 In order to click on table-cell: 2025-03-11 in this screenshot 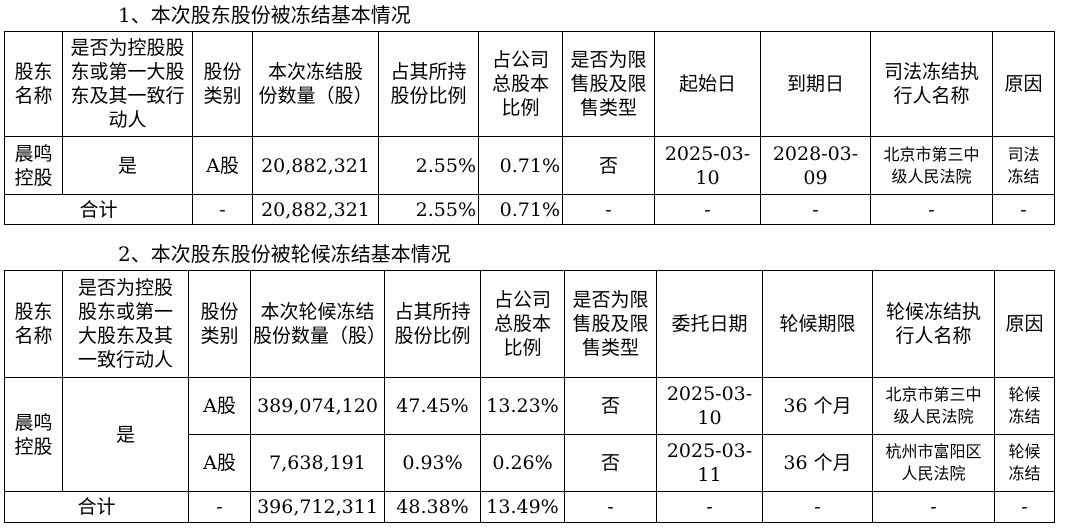, I will do `click(709, 463)`.